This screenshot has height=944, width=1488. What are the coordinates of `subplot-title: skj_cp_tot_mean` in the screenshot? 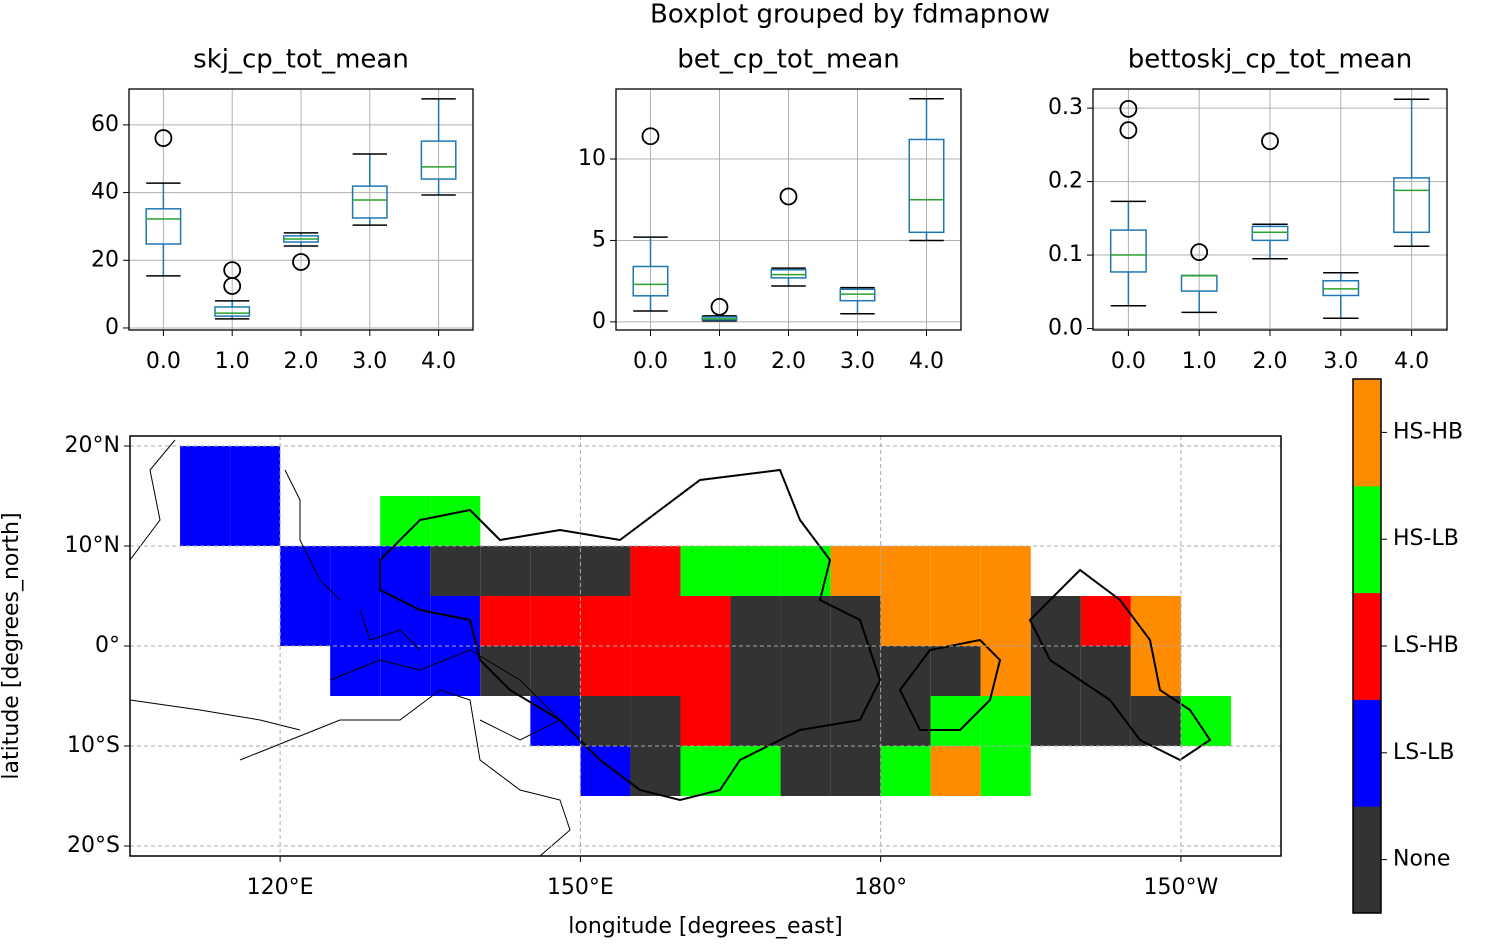 It's located at (301, 60).